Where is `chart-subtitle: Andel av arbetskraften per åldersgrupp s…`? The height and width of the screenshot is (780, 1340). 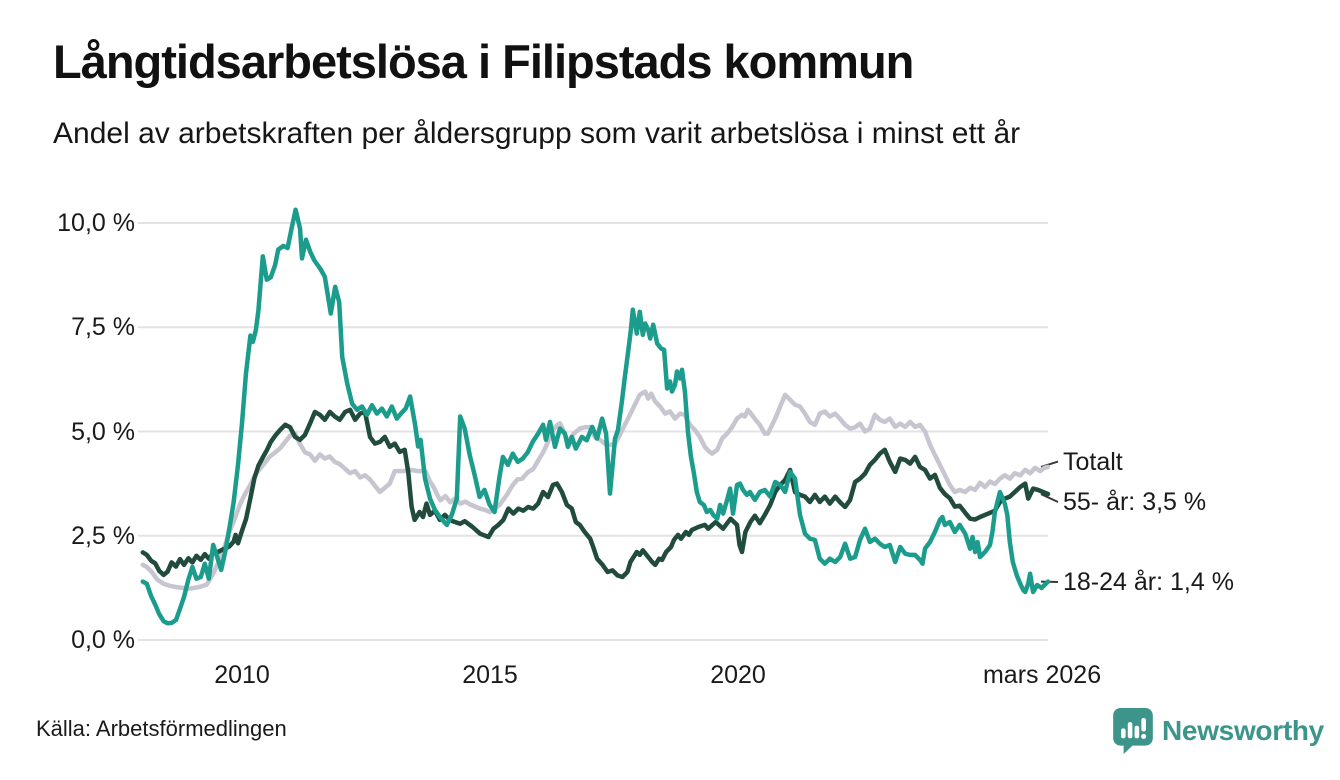
chart-subtitle: Andel av arbetskraften per åldersgrupp s… is located at coordinates (537, 133).